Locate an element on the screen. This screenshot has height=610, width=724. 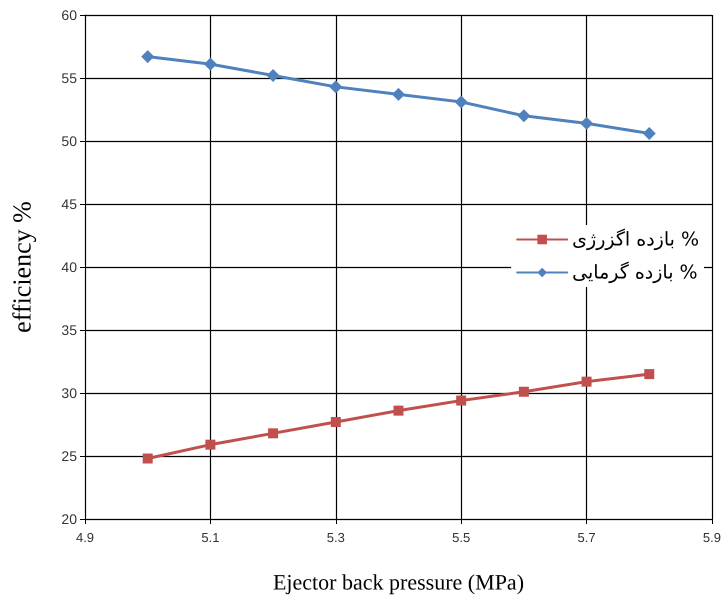
x-tick-label: 4.9 is located at coordinates (85, 537).